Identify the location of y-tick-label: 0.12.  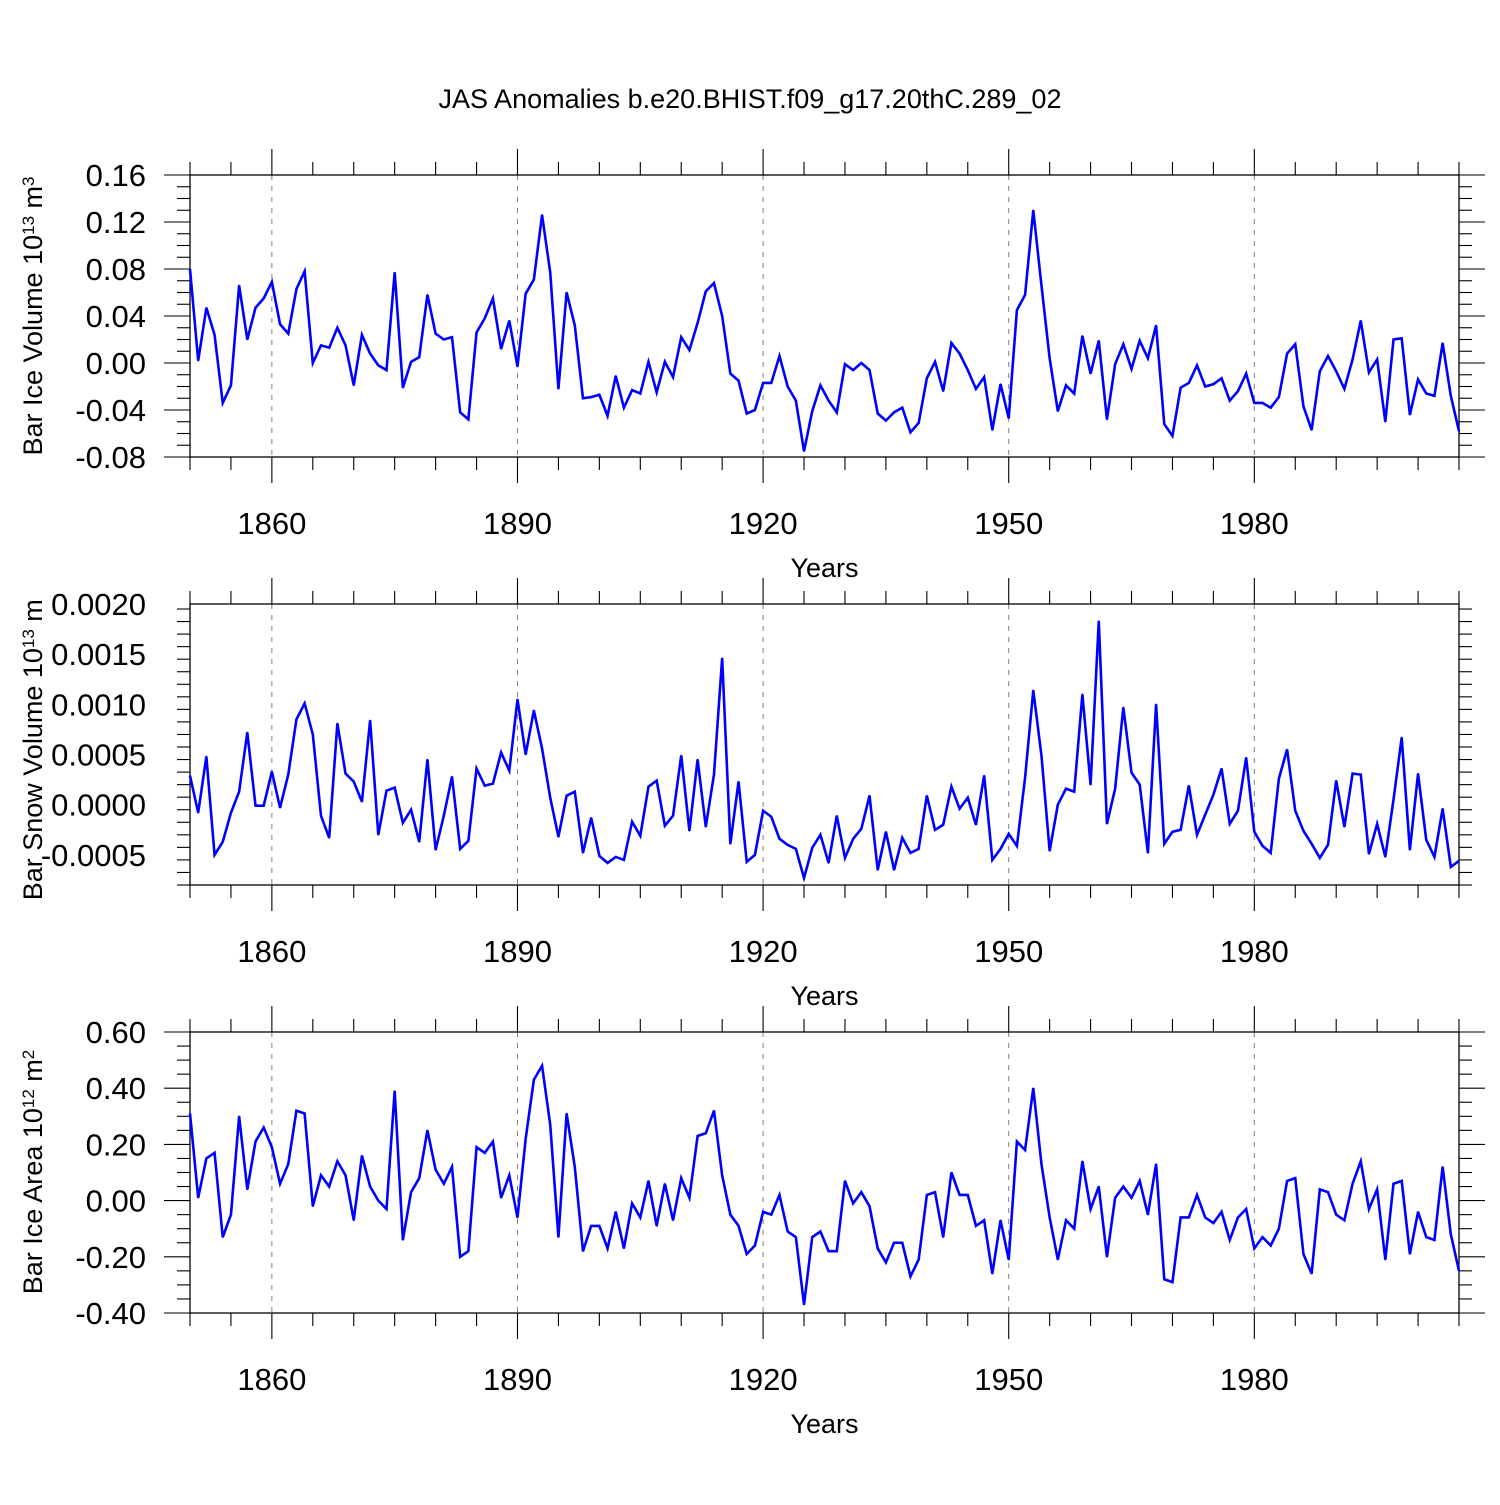
(116, 222).